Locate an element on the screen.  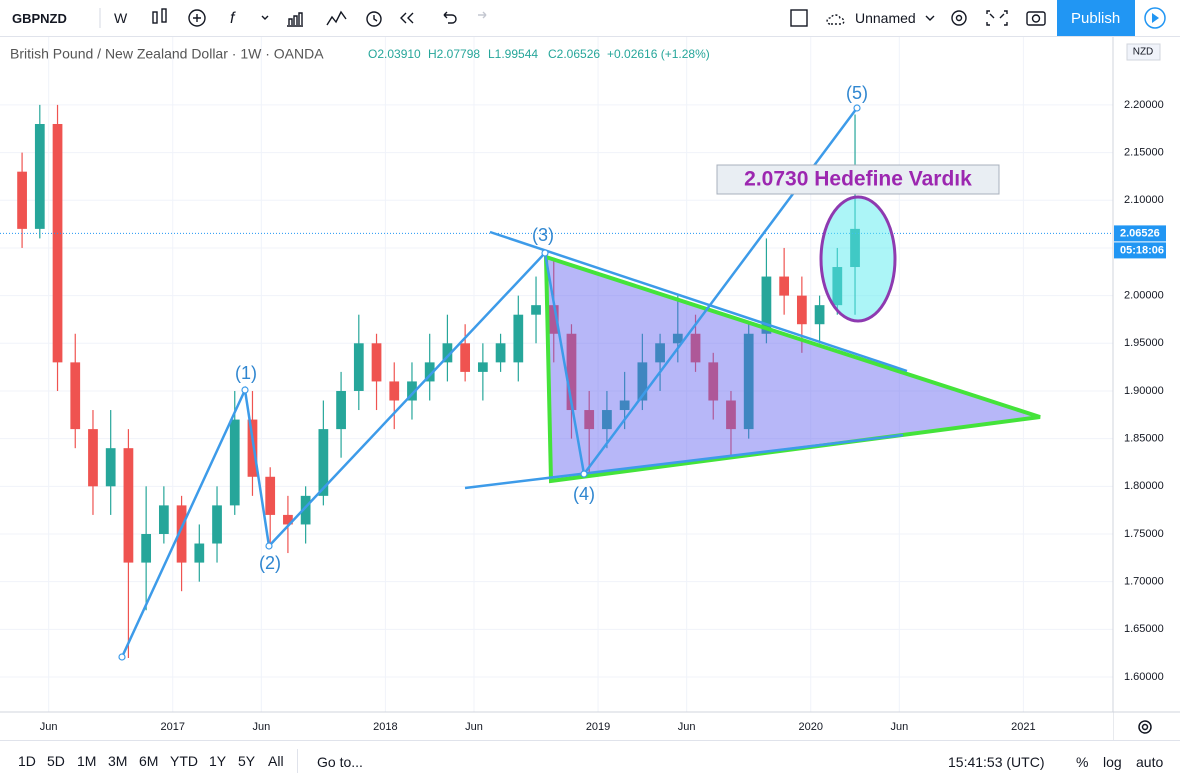
y-tick-label: 1.65000 is located at coordinates (1144, 629).